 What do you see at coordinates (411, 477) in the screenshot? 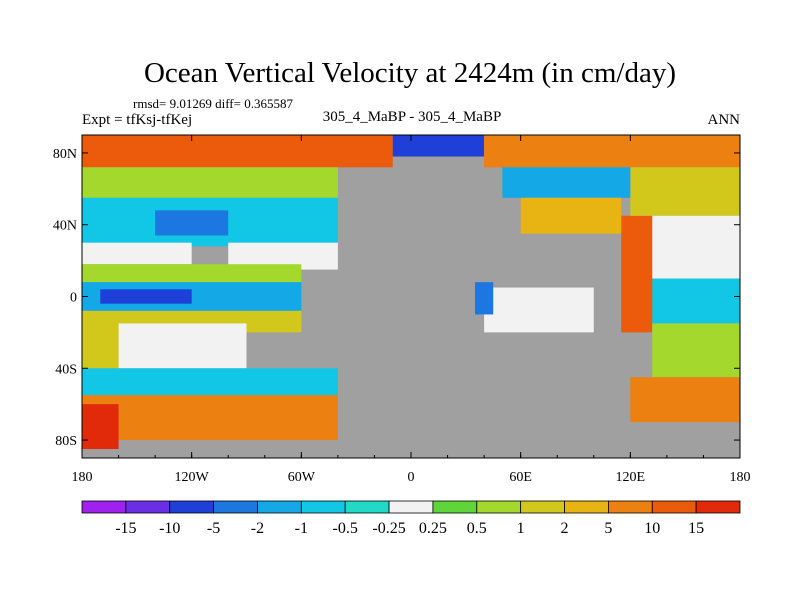
I see `x-tick-label: 0` at bounding box center [411, 477].